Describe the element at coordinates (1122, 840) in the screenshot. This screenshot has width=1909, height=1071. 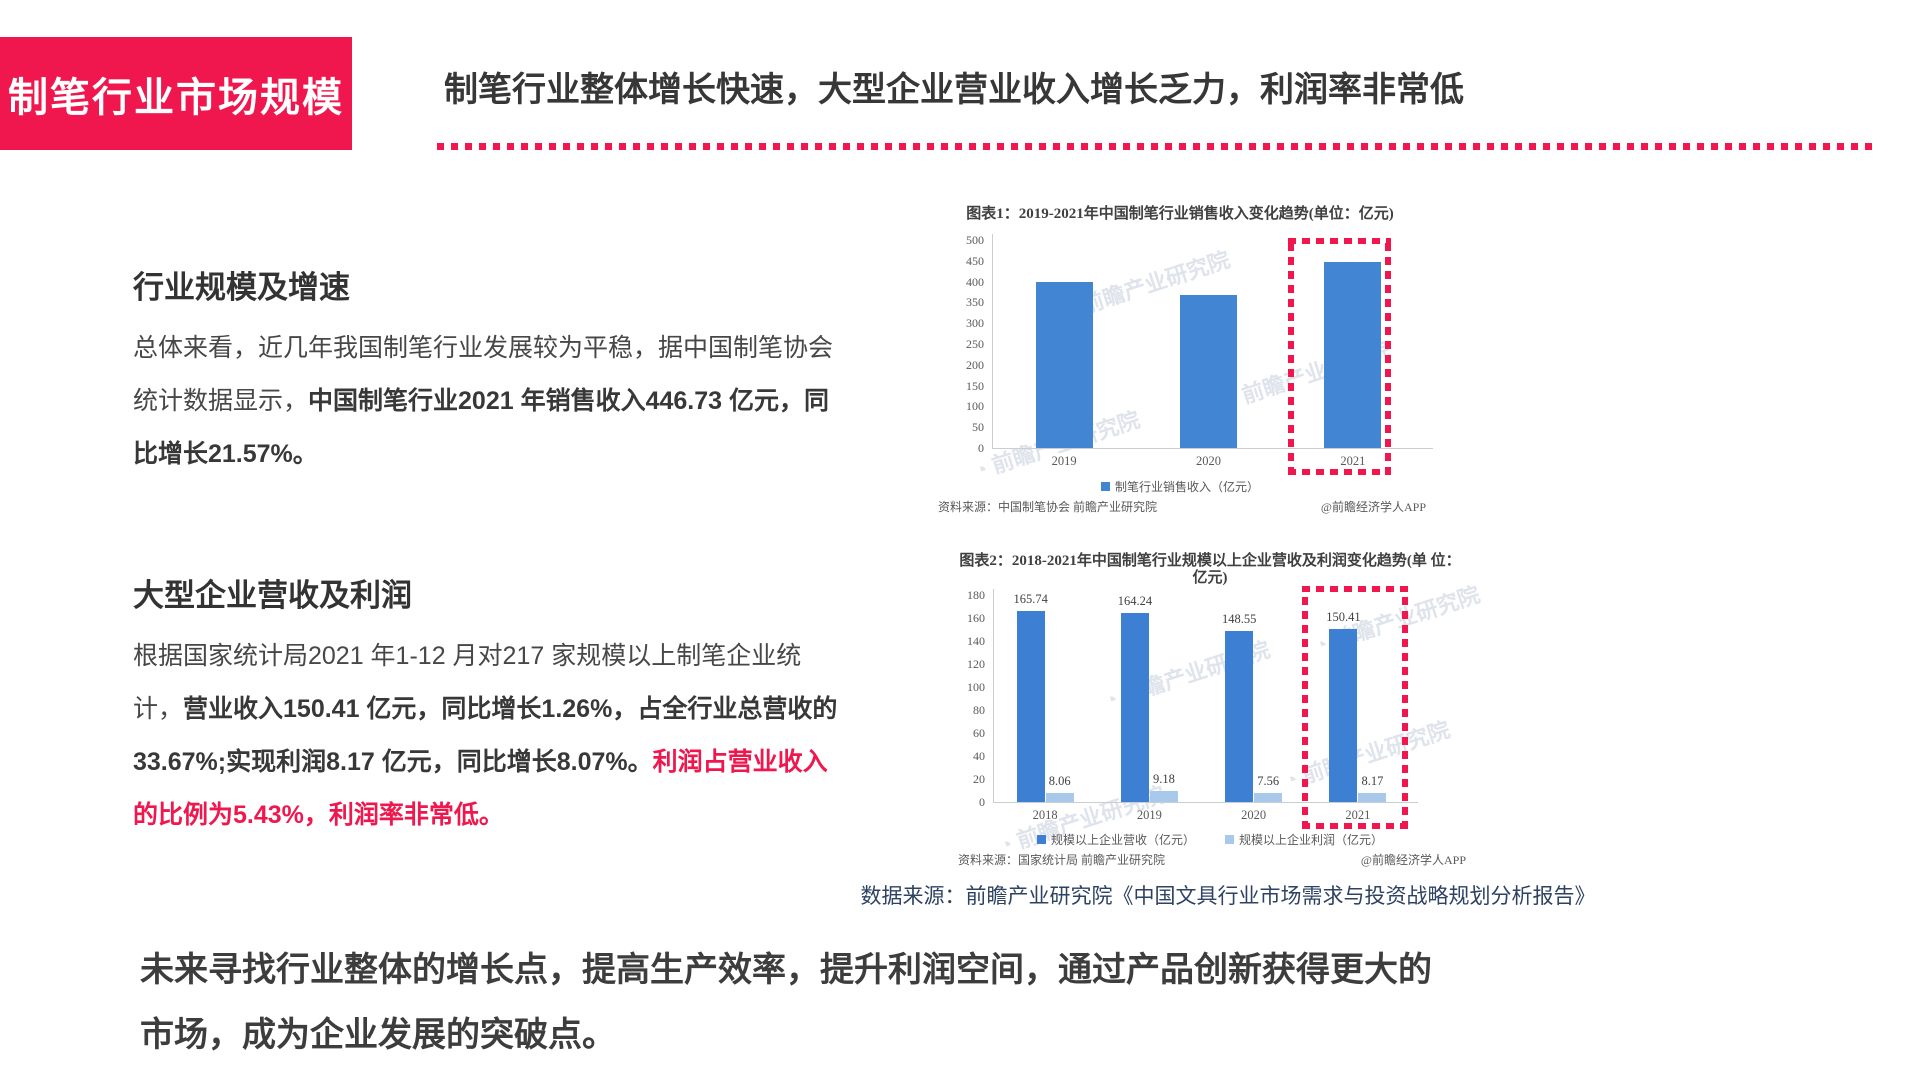
I see `legend-label: 规模以上企业营收（亿元）` at that location.